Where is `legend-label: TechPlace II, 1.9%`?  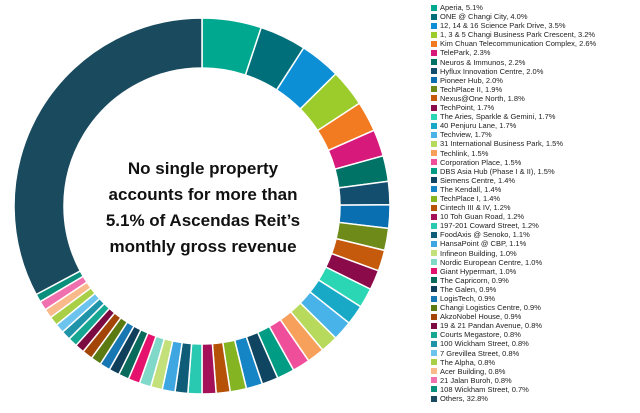
legend-label: TechPlace II, 1.9% is located at coordinates (471, 89).